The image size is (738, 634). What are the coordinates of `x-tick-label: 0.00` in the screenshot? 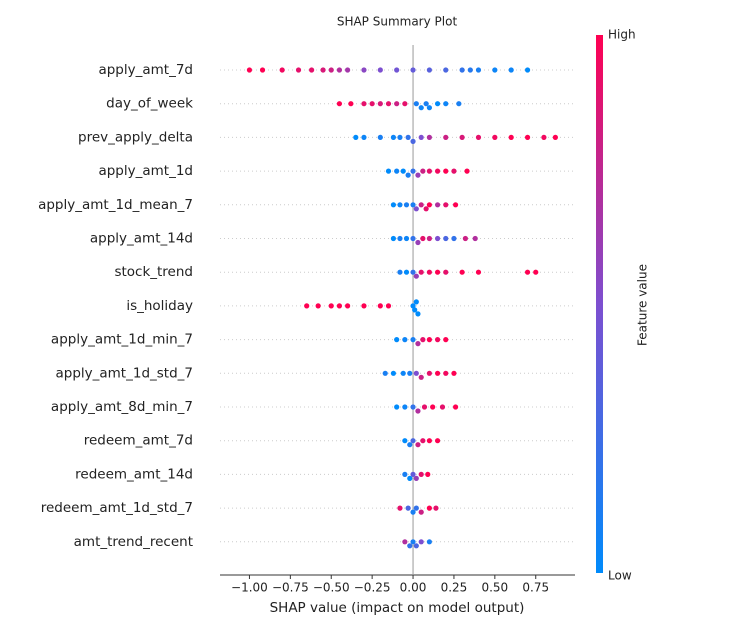 It's located at (413, 588).